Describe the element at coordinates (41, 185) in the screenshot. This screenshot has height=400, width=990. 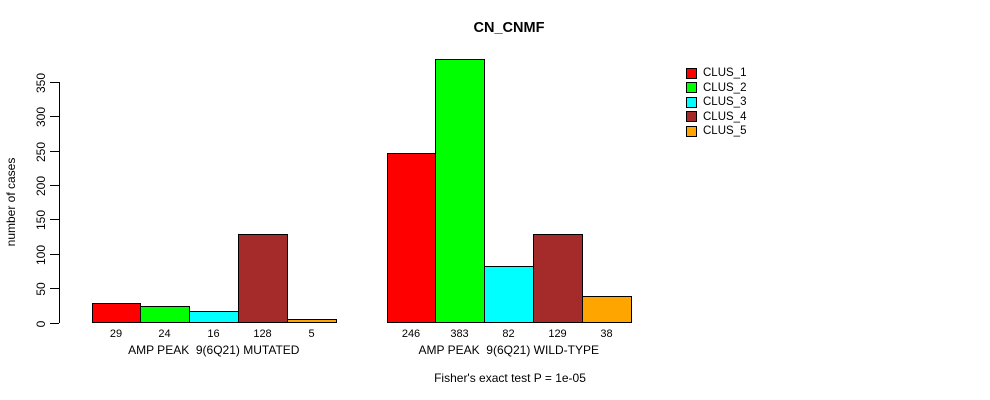
I see `y-tick-label: 200` at that location.